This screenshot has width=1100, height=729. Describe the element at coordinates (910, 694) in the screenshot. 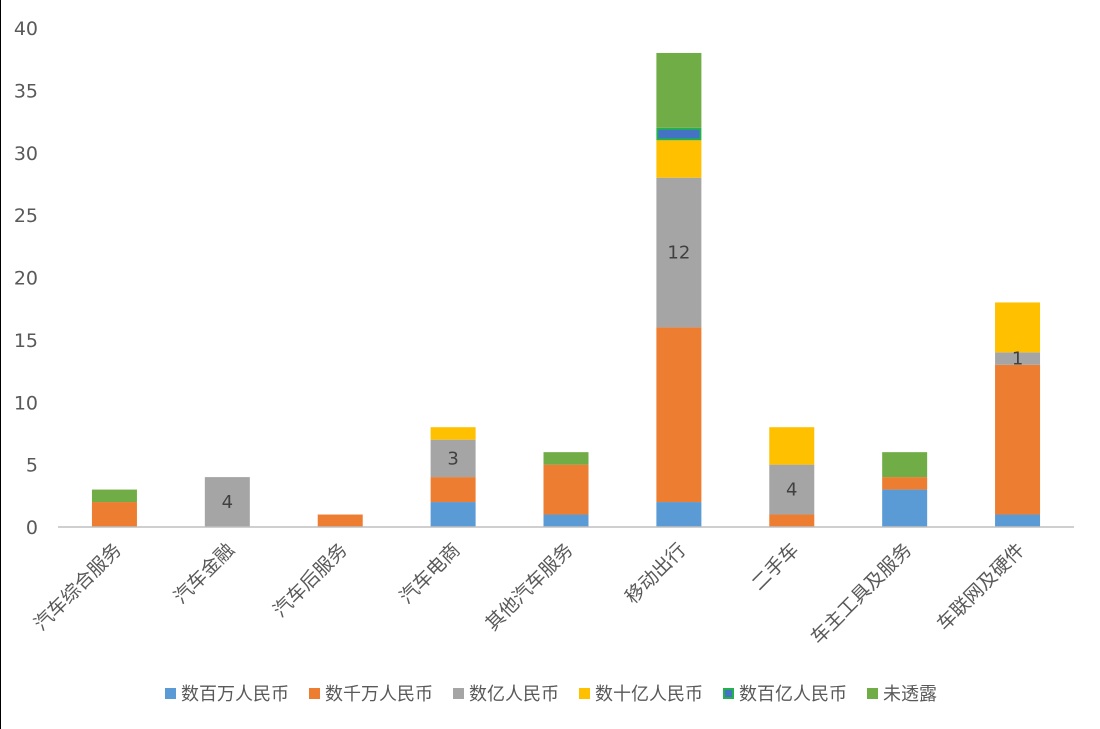

I see `legend-label: 未透露` at that location.